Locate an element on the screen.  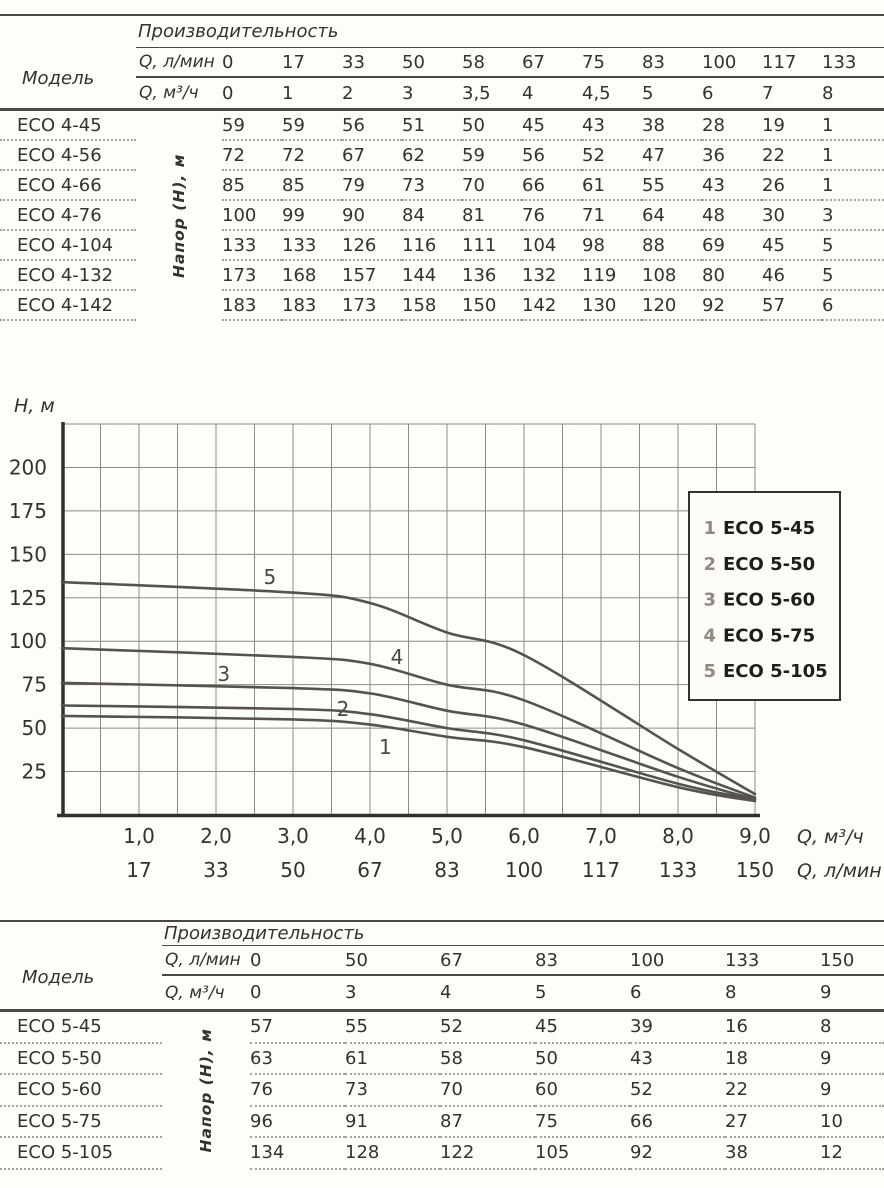
head-value: 18 is located at coordinates (772, 1059).